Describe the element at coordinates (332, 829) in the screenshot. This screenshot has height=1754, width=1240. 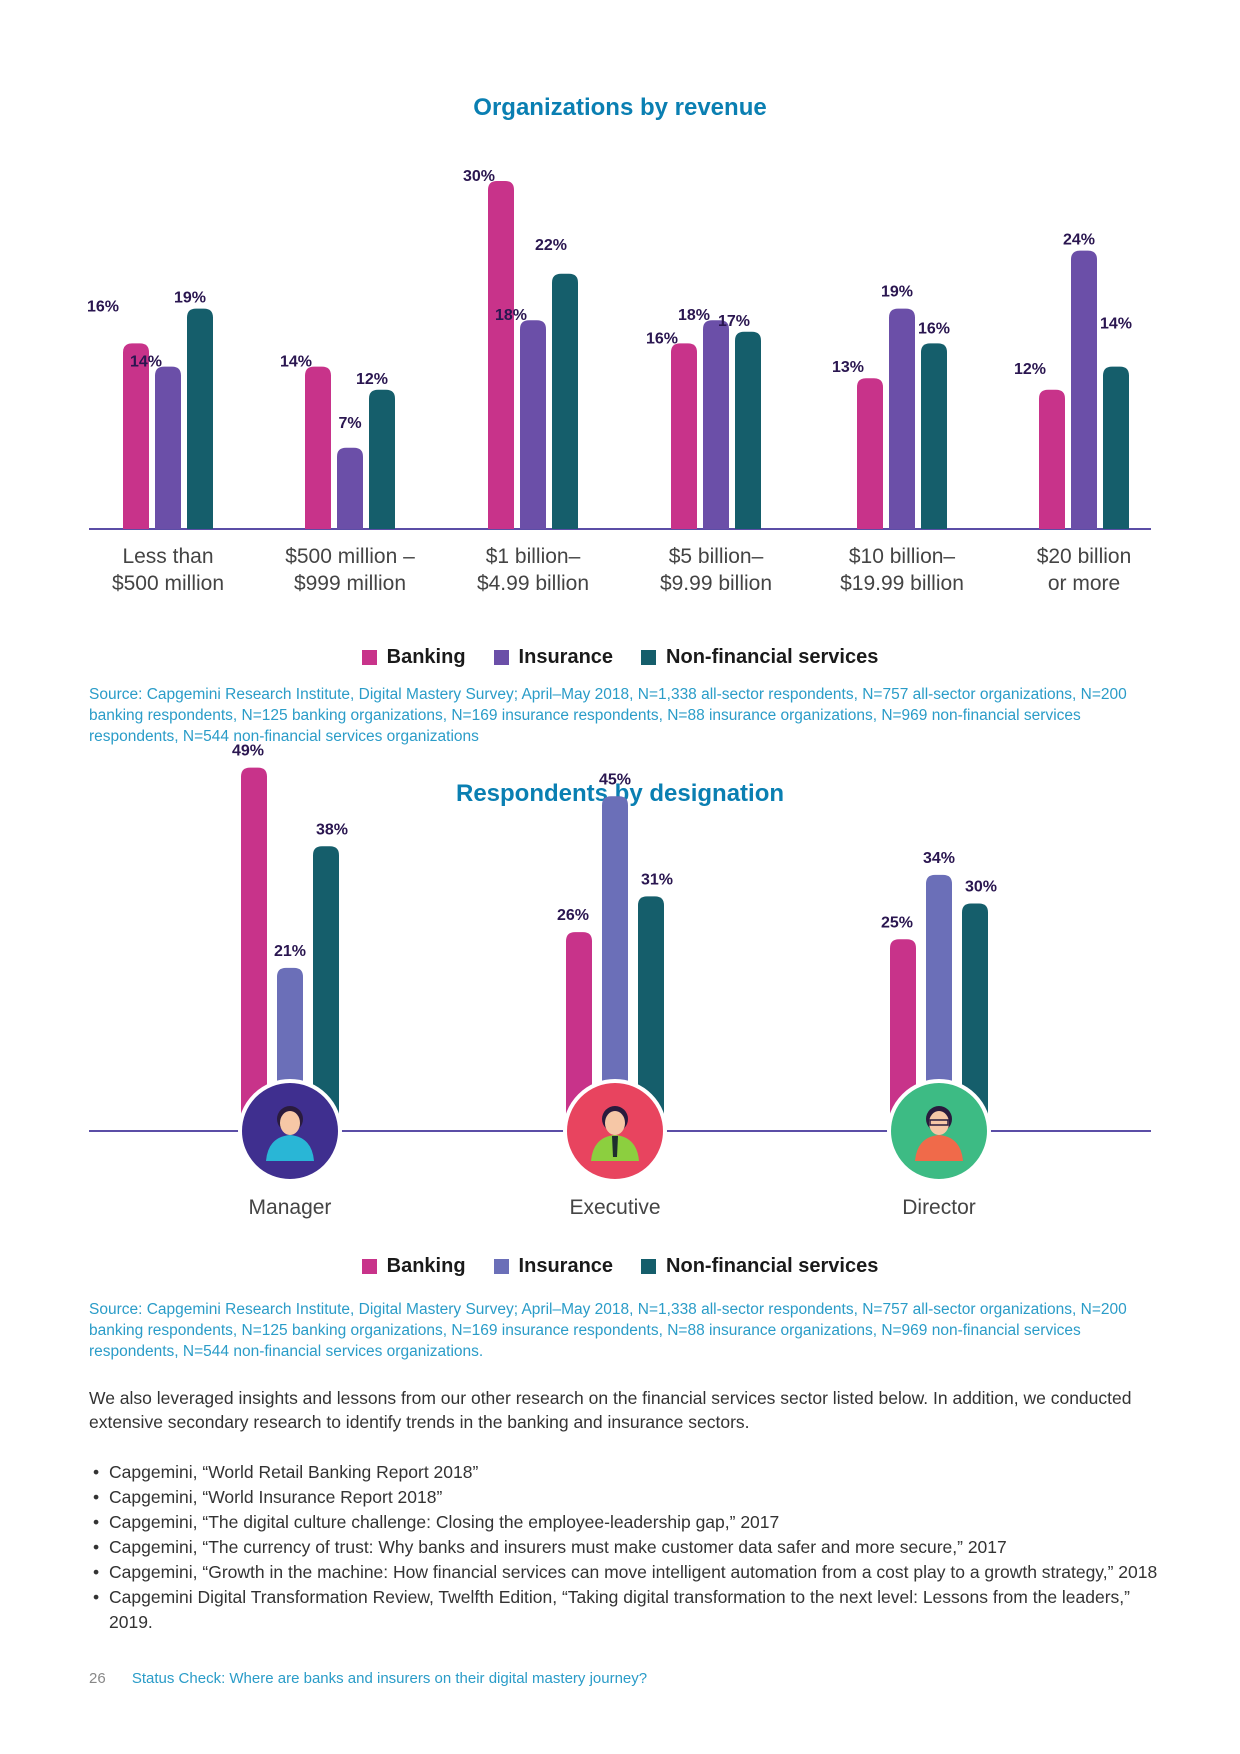
I see `bar-value-label: 38%` at that location.